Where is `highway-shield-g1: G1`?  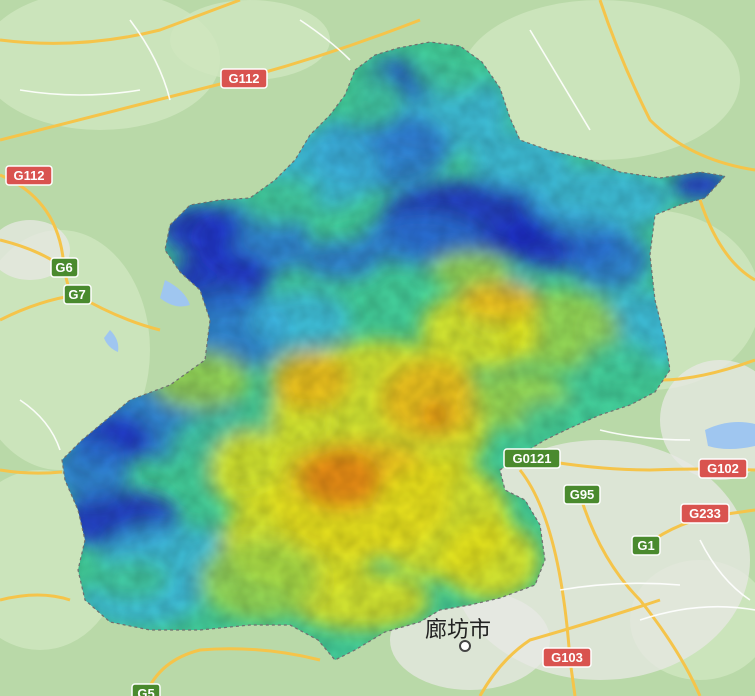 highway-shield-g1: G1 is located at coordinates (646, 545).